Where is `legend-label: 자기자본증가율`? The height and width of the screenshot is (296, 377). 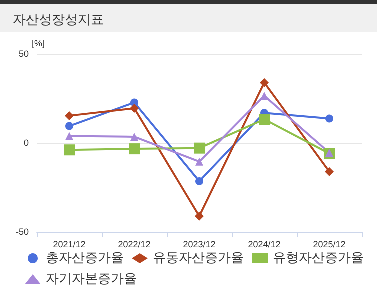
legend-label: 자기자본증가율 is located at coordinates (91, 279).